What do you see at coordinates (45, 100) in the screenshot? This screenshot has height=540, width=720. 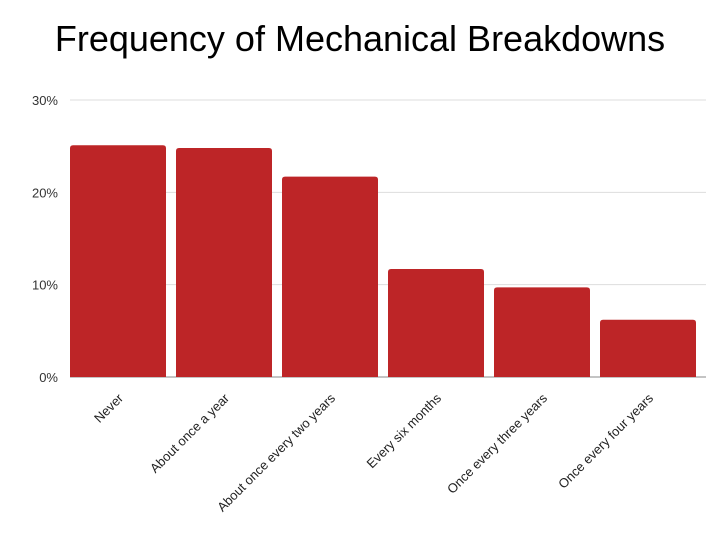 I see `y-tick-label: 30%` at bounding box center [45, 100].